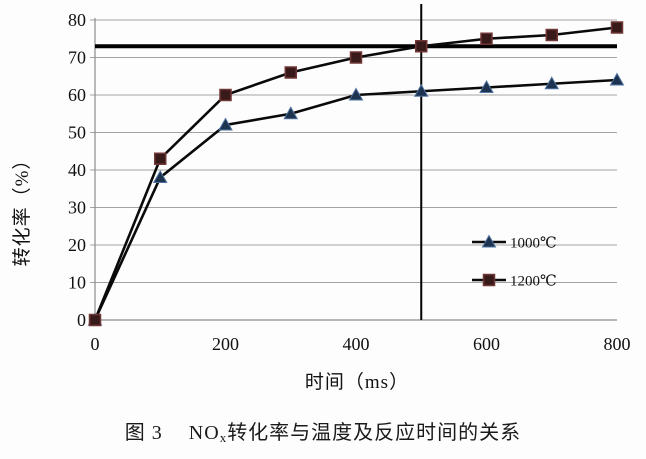 The height and width of the screenshot is (459, 646). What do you see at coordinates (225, 344) in the screenshot?
I see `x-tick-label-200: 200` at bounding box center [225, 344].